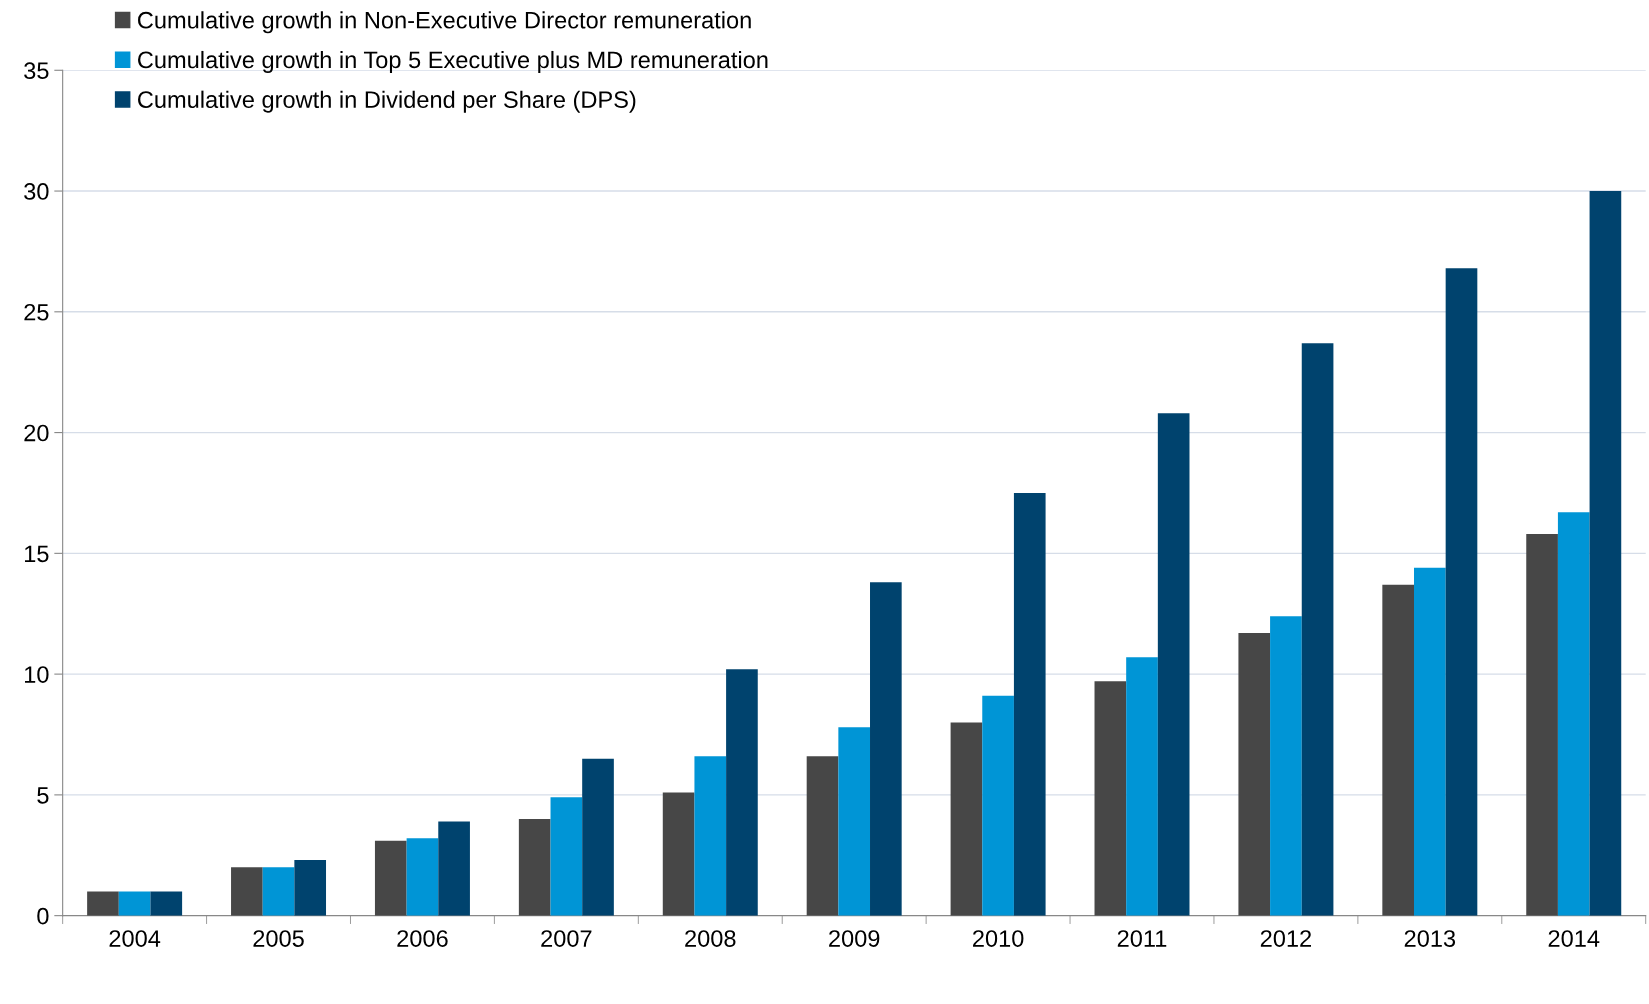 The height and width of the screenshot is (1004, 1649). Describe the element at coordinates (854, 938) in the screenshot. I see `x-tick-label: 2009` at that location.